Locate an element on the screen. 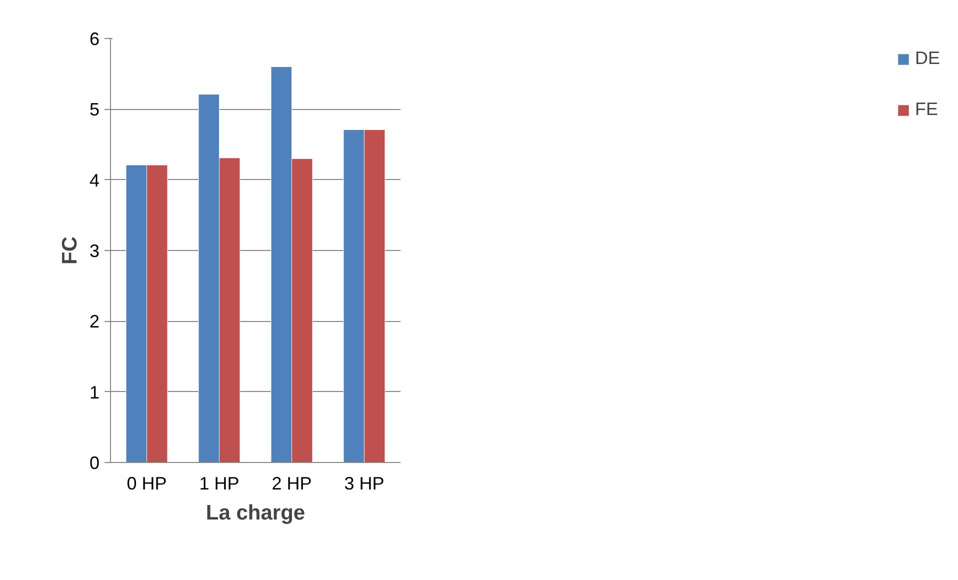 This screenshot has width=958, height=580. y-tick-label: 1 is located at coordinates (94, 392).